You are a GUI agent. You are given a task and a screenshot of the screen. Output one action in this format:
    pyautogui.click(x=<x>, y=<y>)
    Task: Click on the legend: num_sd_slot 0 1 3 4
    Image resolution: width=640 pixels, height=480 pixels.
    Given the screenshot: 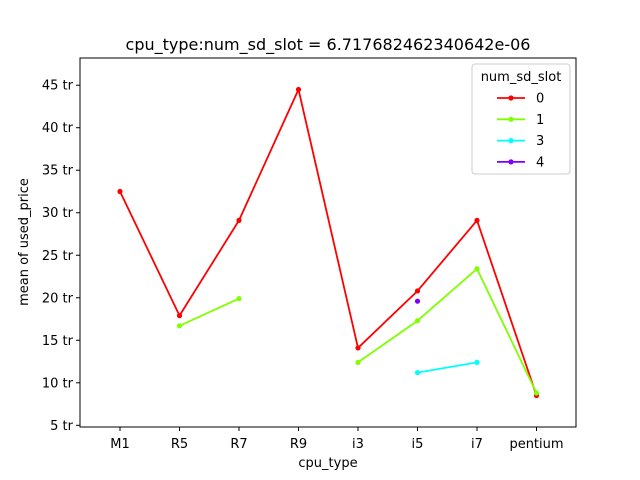 What is the action you would take?
    pyautogui.click(x=521, y=119)
    